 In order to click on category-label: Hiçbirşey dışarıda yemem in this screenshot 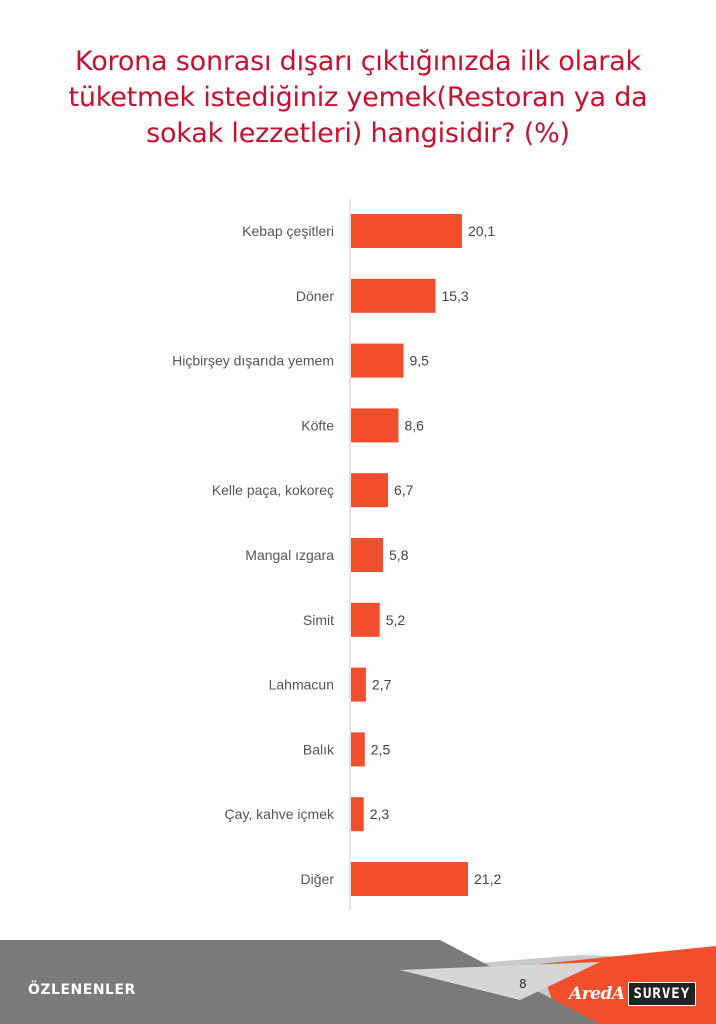, I will do `click(253, 361)`.